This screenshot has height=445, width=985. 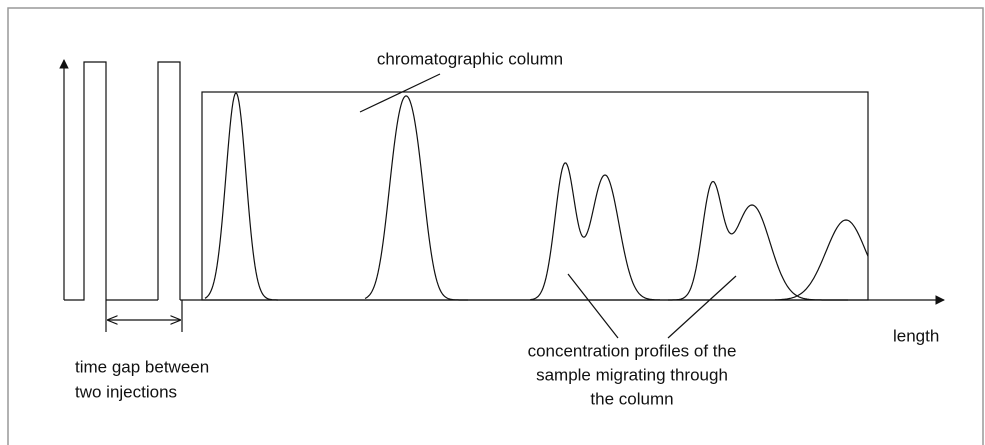 I want to click on label: two injections, so click(x=126, y=391).